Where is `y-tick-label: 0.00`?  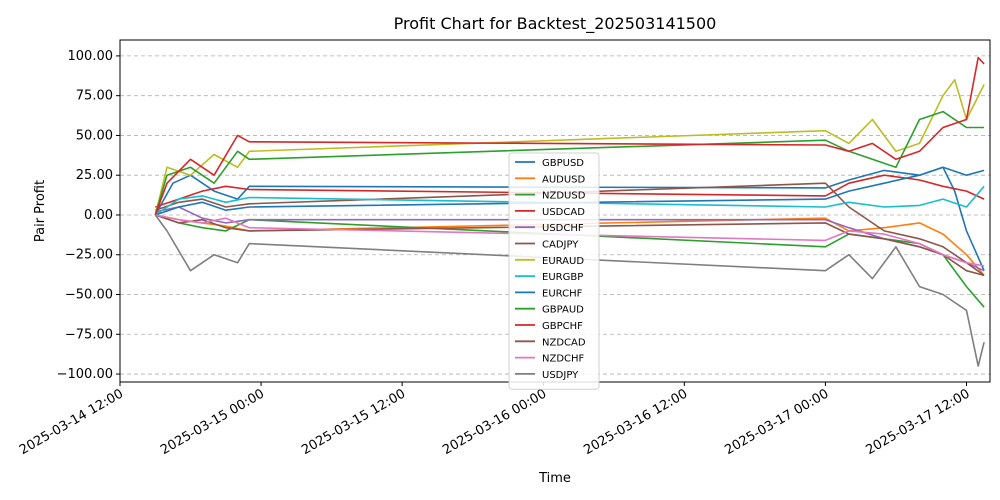
y-tick-label: 0.00 is located at coordinates (98, 215).